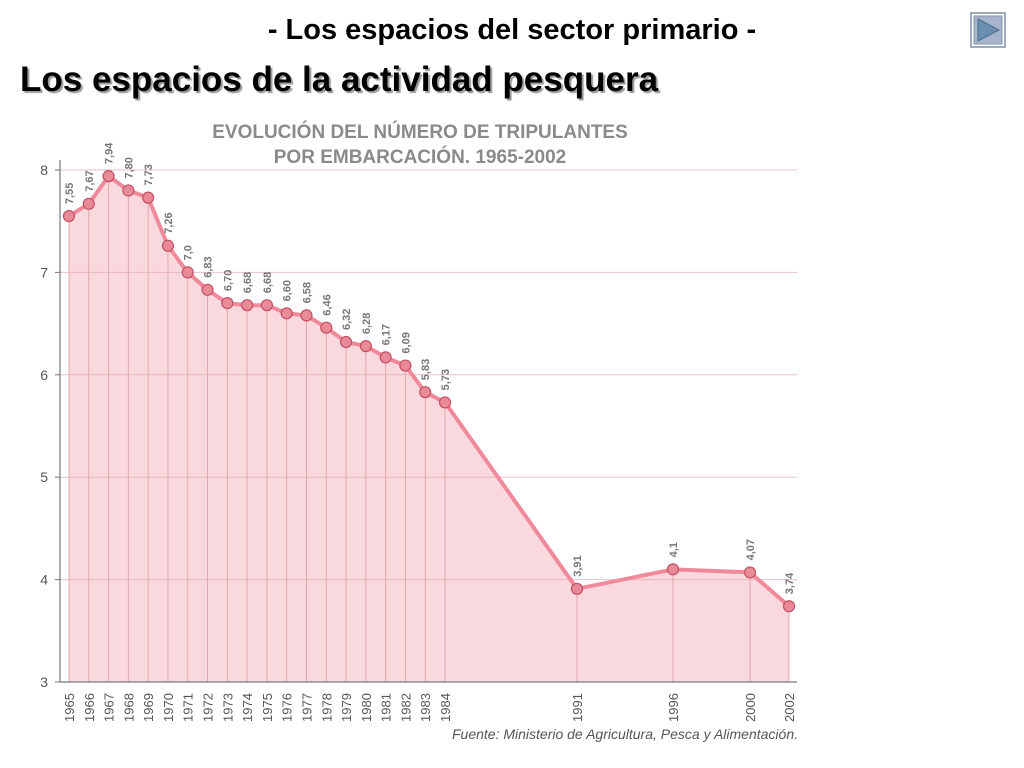  What do you see at coordinates (247, 707) in the screenshot?
I see `x-tick-label-1974: 1974` at bounding box center [247, 707].